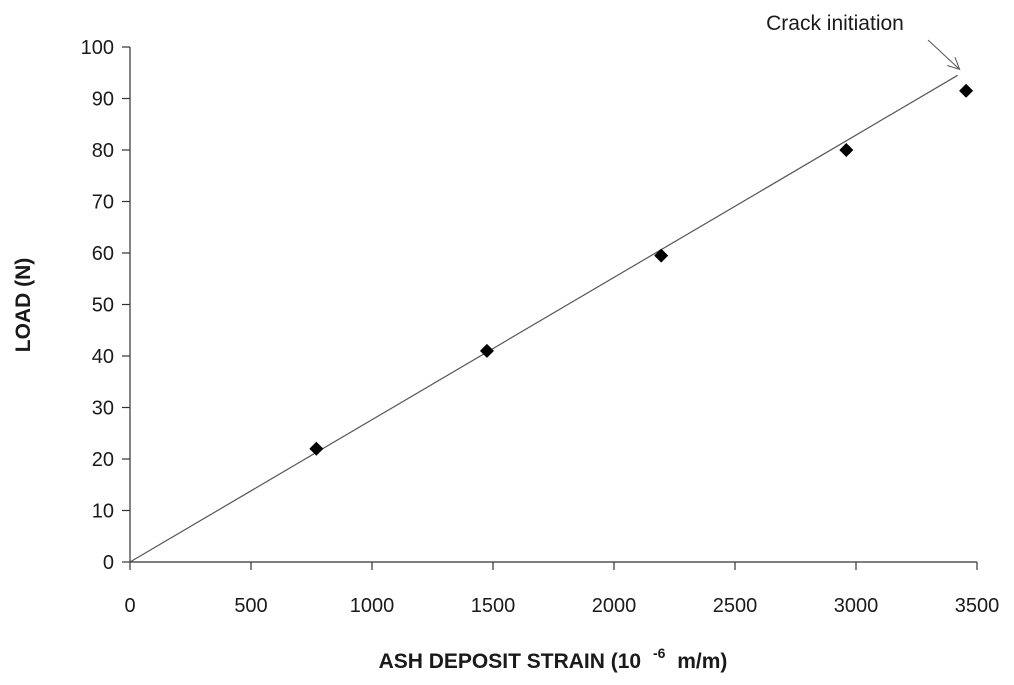 Image resolution: width=1014 pixels, height=685 pixels. I want to click on annotation-label: Crack initiation, so click(835, 23).